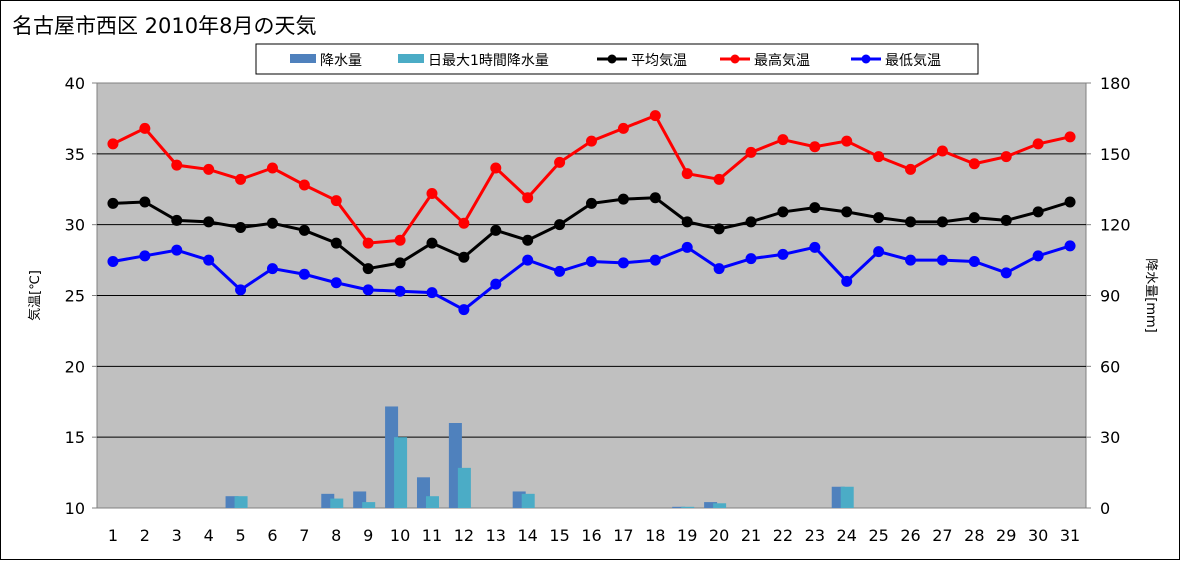 This screenshot has height=562, width=1182. I want to click on x-tick-label: 27, so click(942, 535).